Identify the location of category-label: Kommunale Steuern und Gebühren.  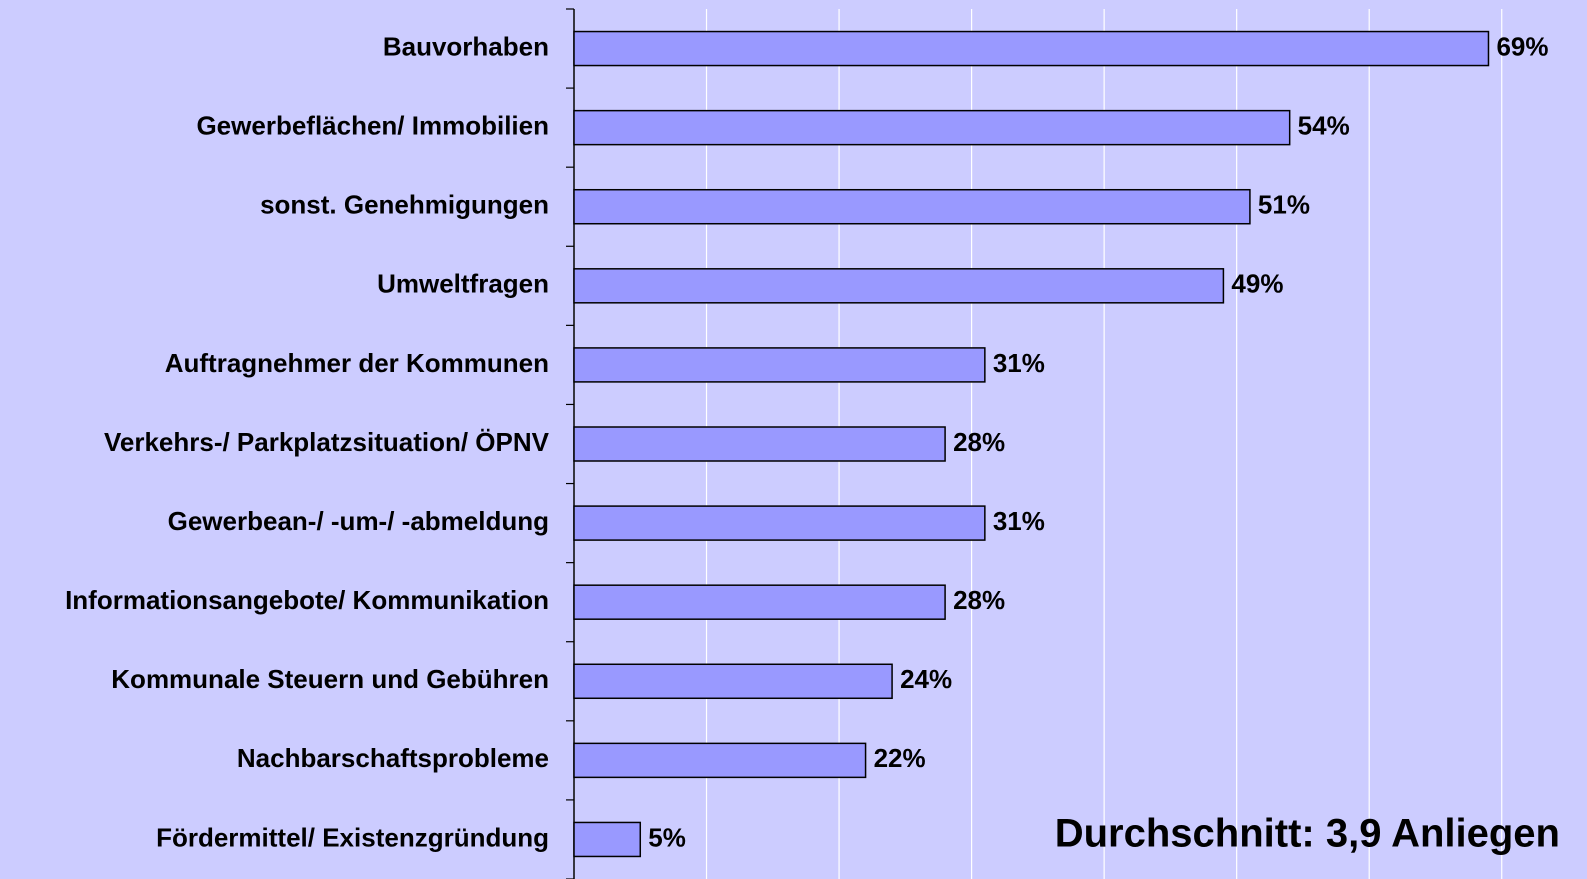
(330, 679).